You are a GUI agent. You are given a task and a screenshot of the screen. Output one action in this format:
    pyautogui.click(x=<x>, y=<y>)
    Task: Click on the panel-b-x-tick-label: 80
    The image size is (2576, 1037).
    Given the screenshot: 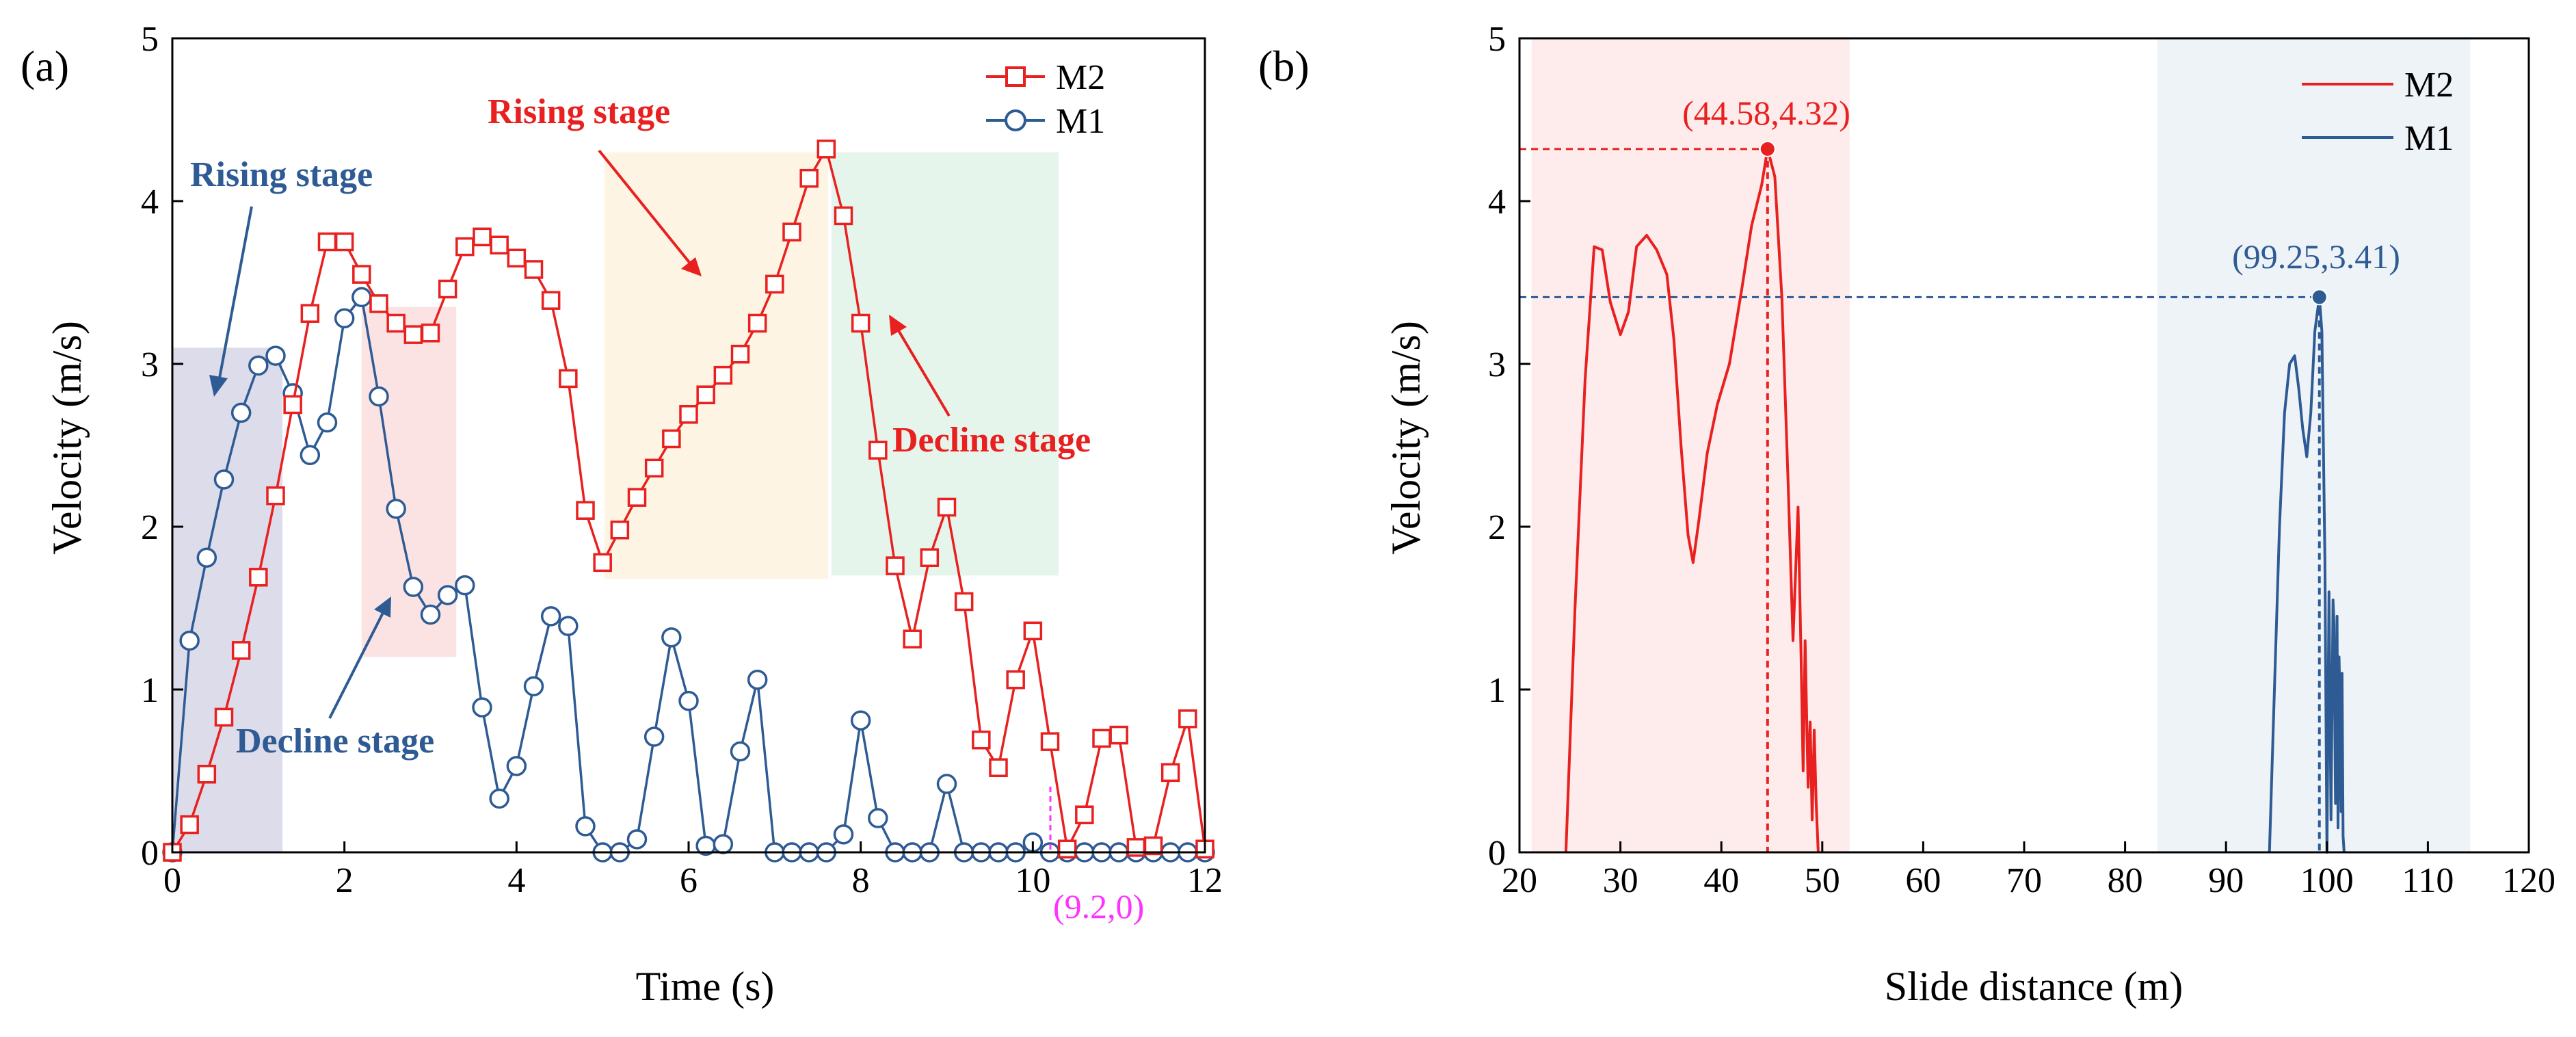 What is the action you would take?
    pyautogui.click(x=2125, y=880)
    